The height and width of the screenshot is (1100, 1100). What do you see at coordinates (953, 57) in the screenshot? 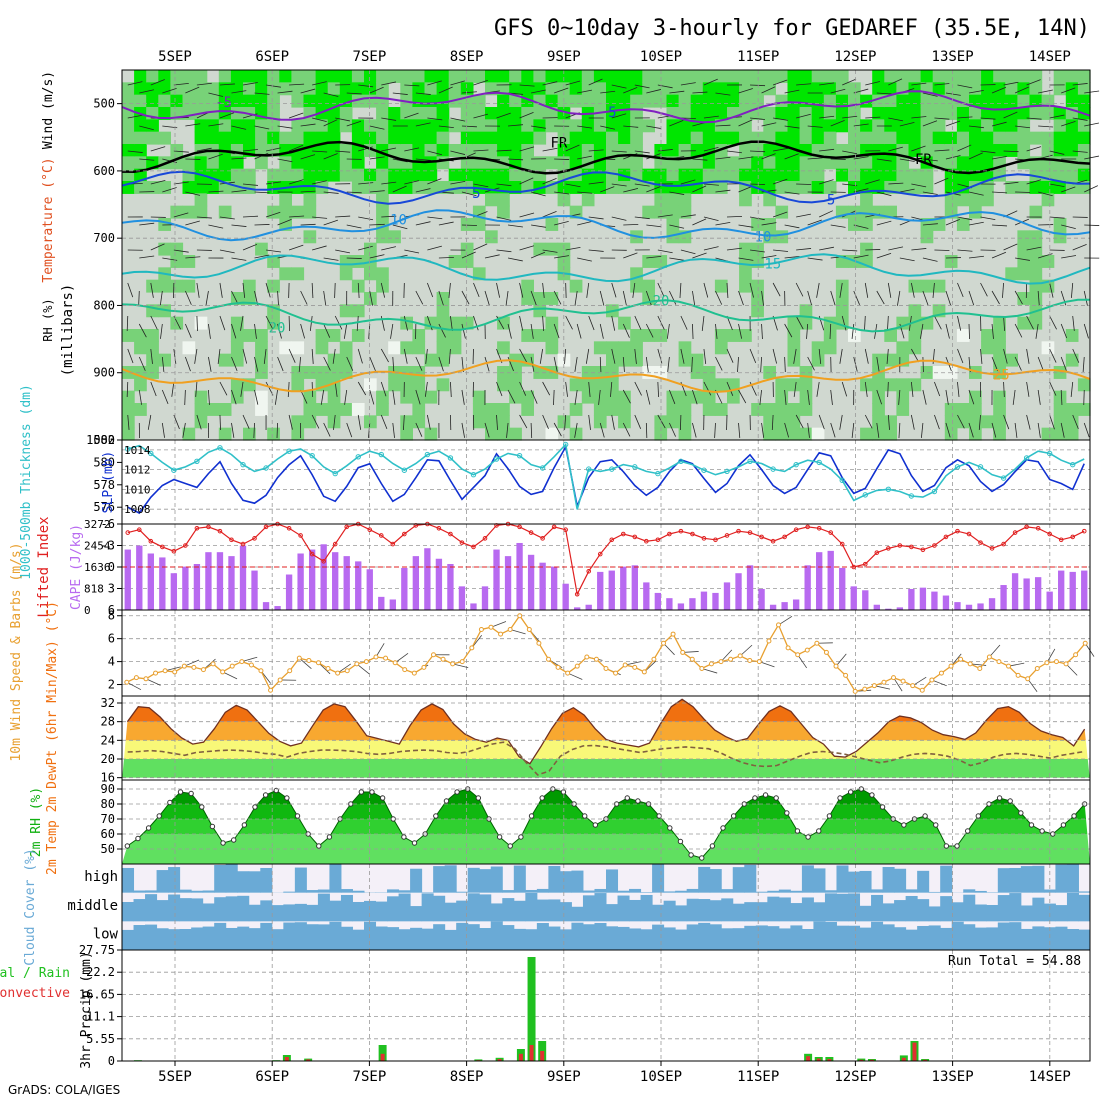
I see `top-date-label: 13SEP` at bounding box center [953, 57].